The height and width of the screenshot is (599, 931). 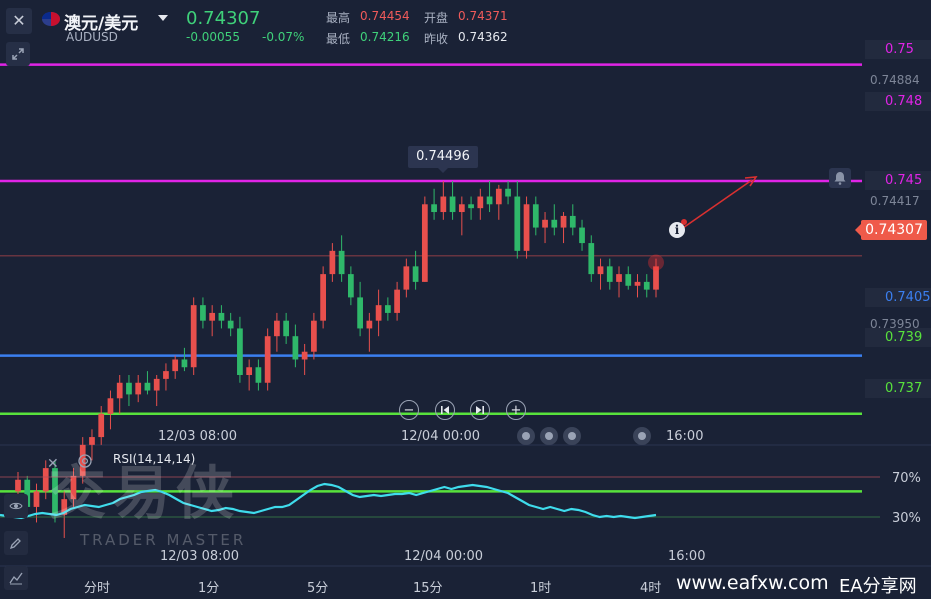 I want to click on current-price-tag: 0.74307, so click(x=894, y=230).